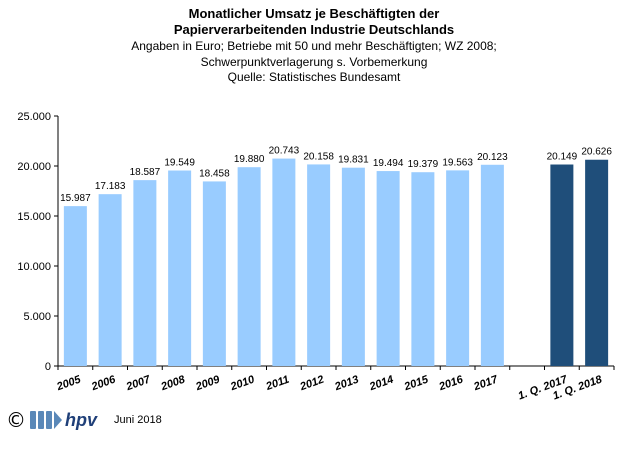 The width and height of the screenshot is (629, 453). I want to click on copyright-symbol: ©, so click(16, 420).